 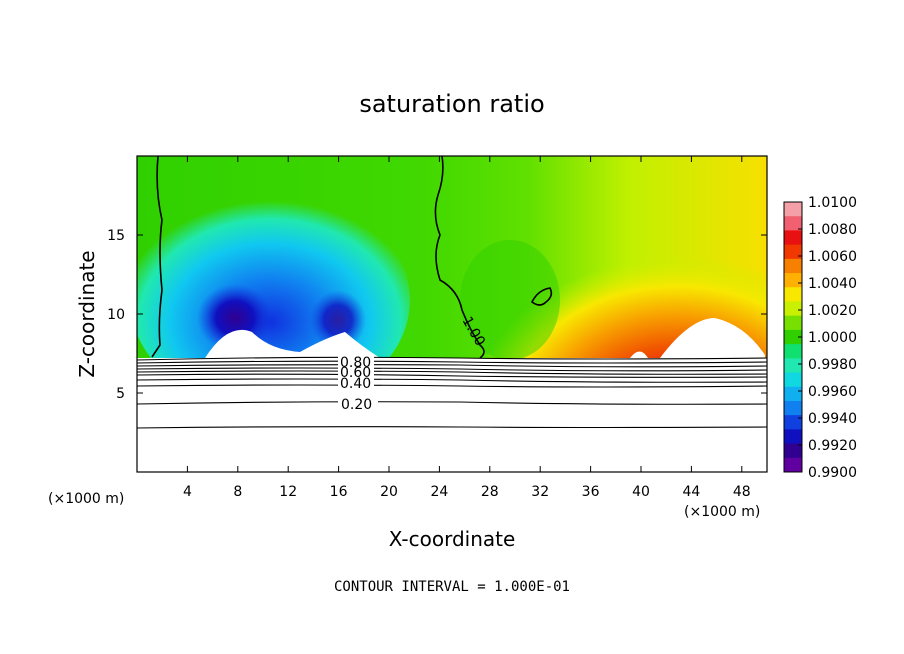 What do you see at coordinates (832, 365) in the screenshot?
I see `colorbar-tick-label: 0.9980` at bounding box center [832, 365].